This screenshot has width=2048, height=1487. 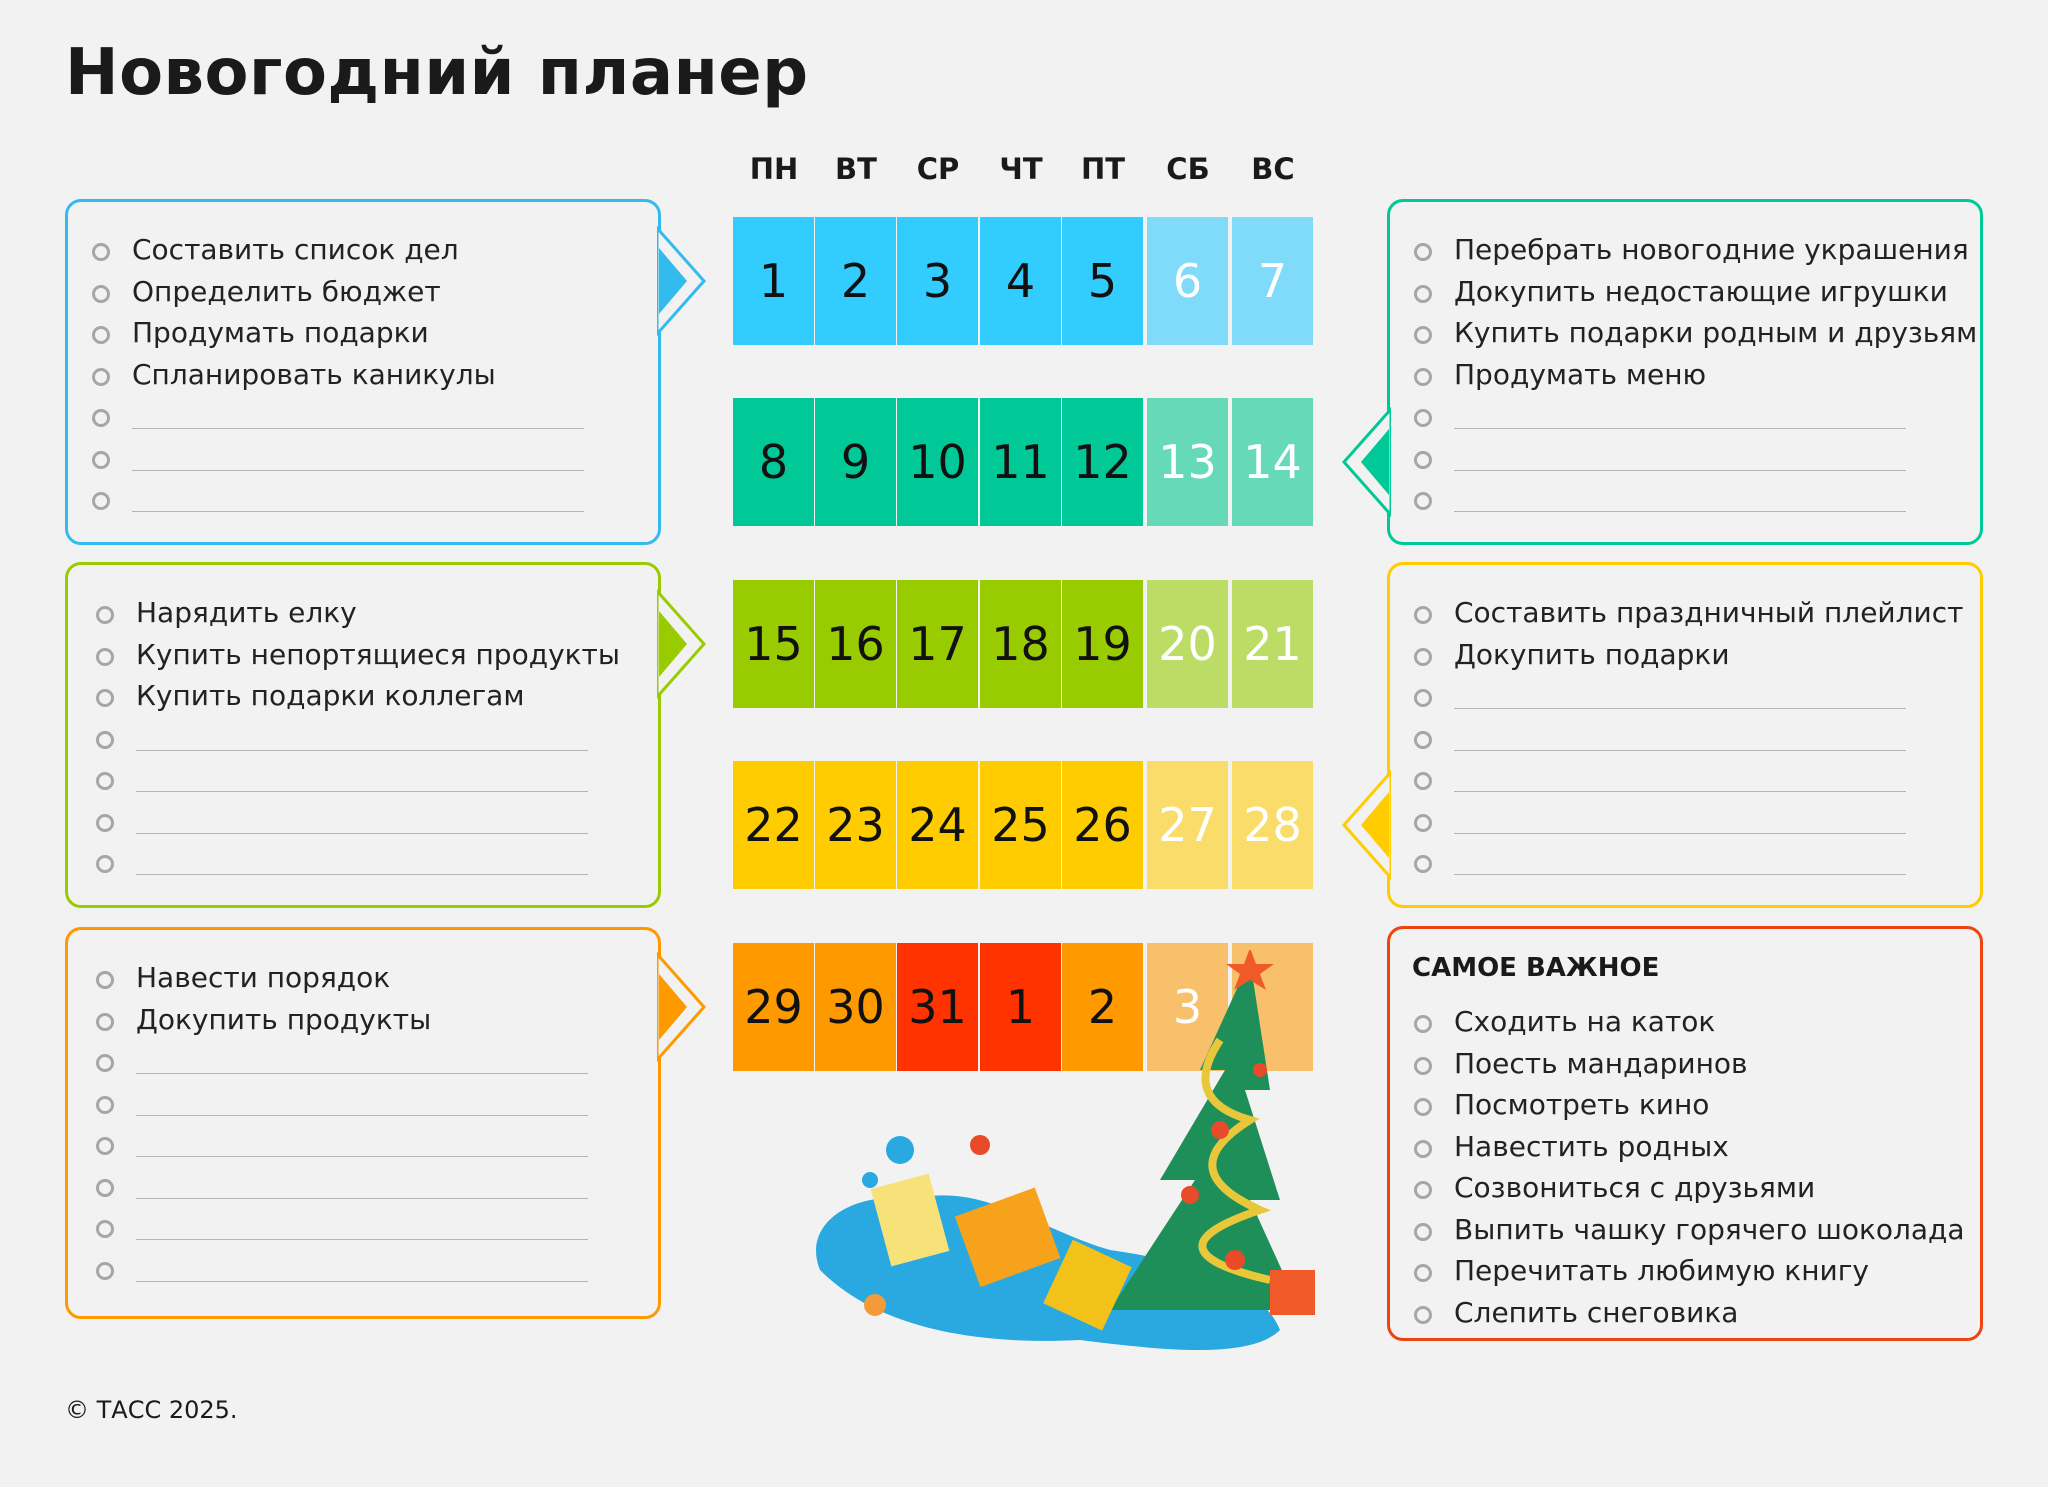 I want to click on task-item: Перечитать любимую книгу, so click(x=1685, y=1271).